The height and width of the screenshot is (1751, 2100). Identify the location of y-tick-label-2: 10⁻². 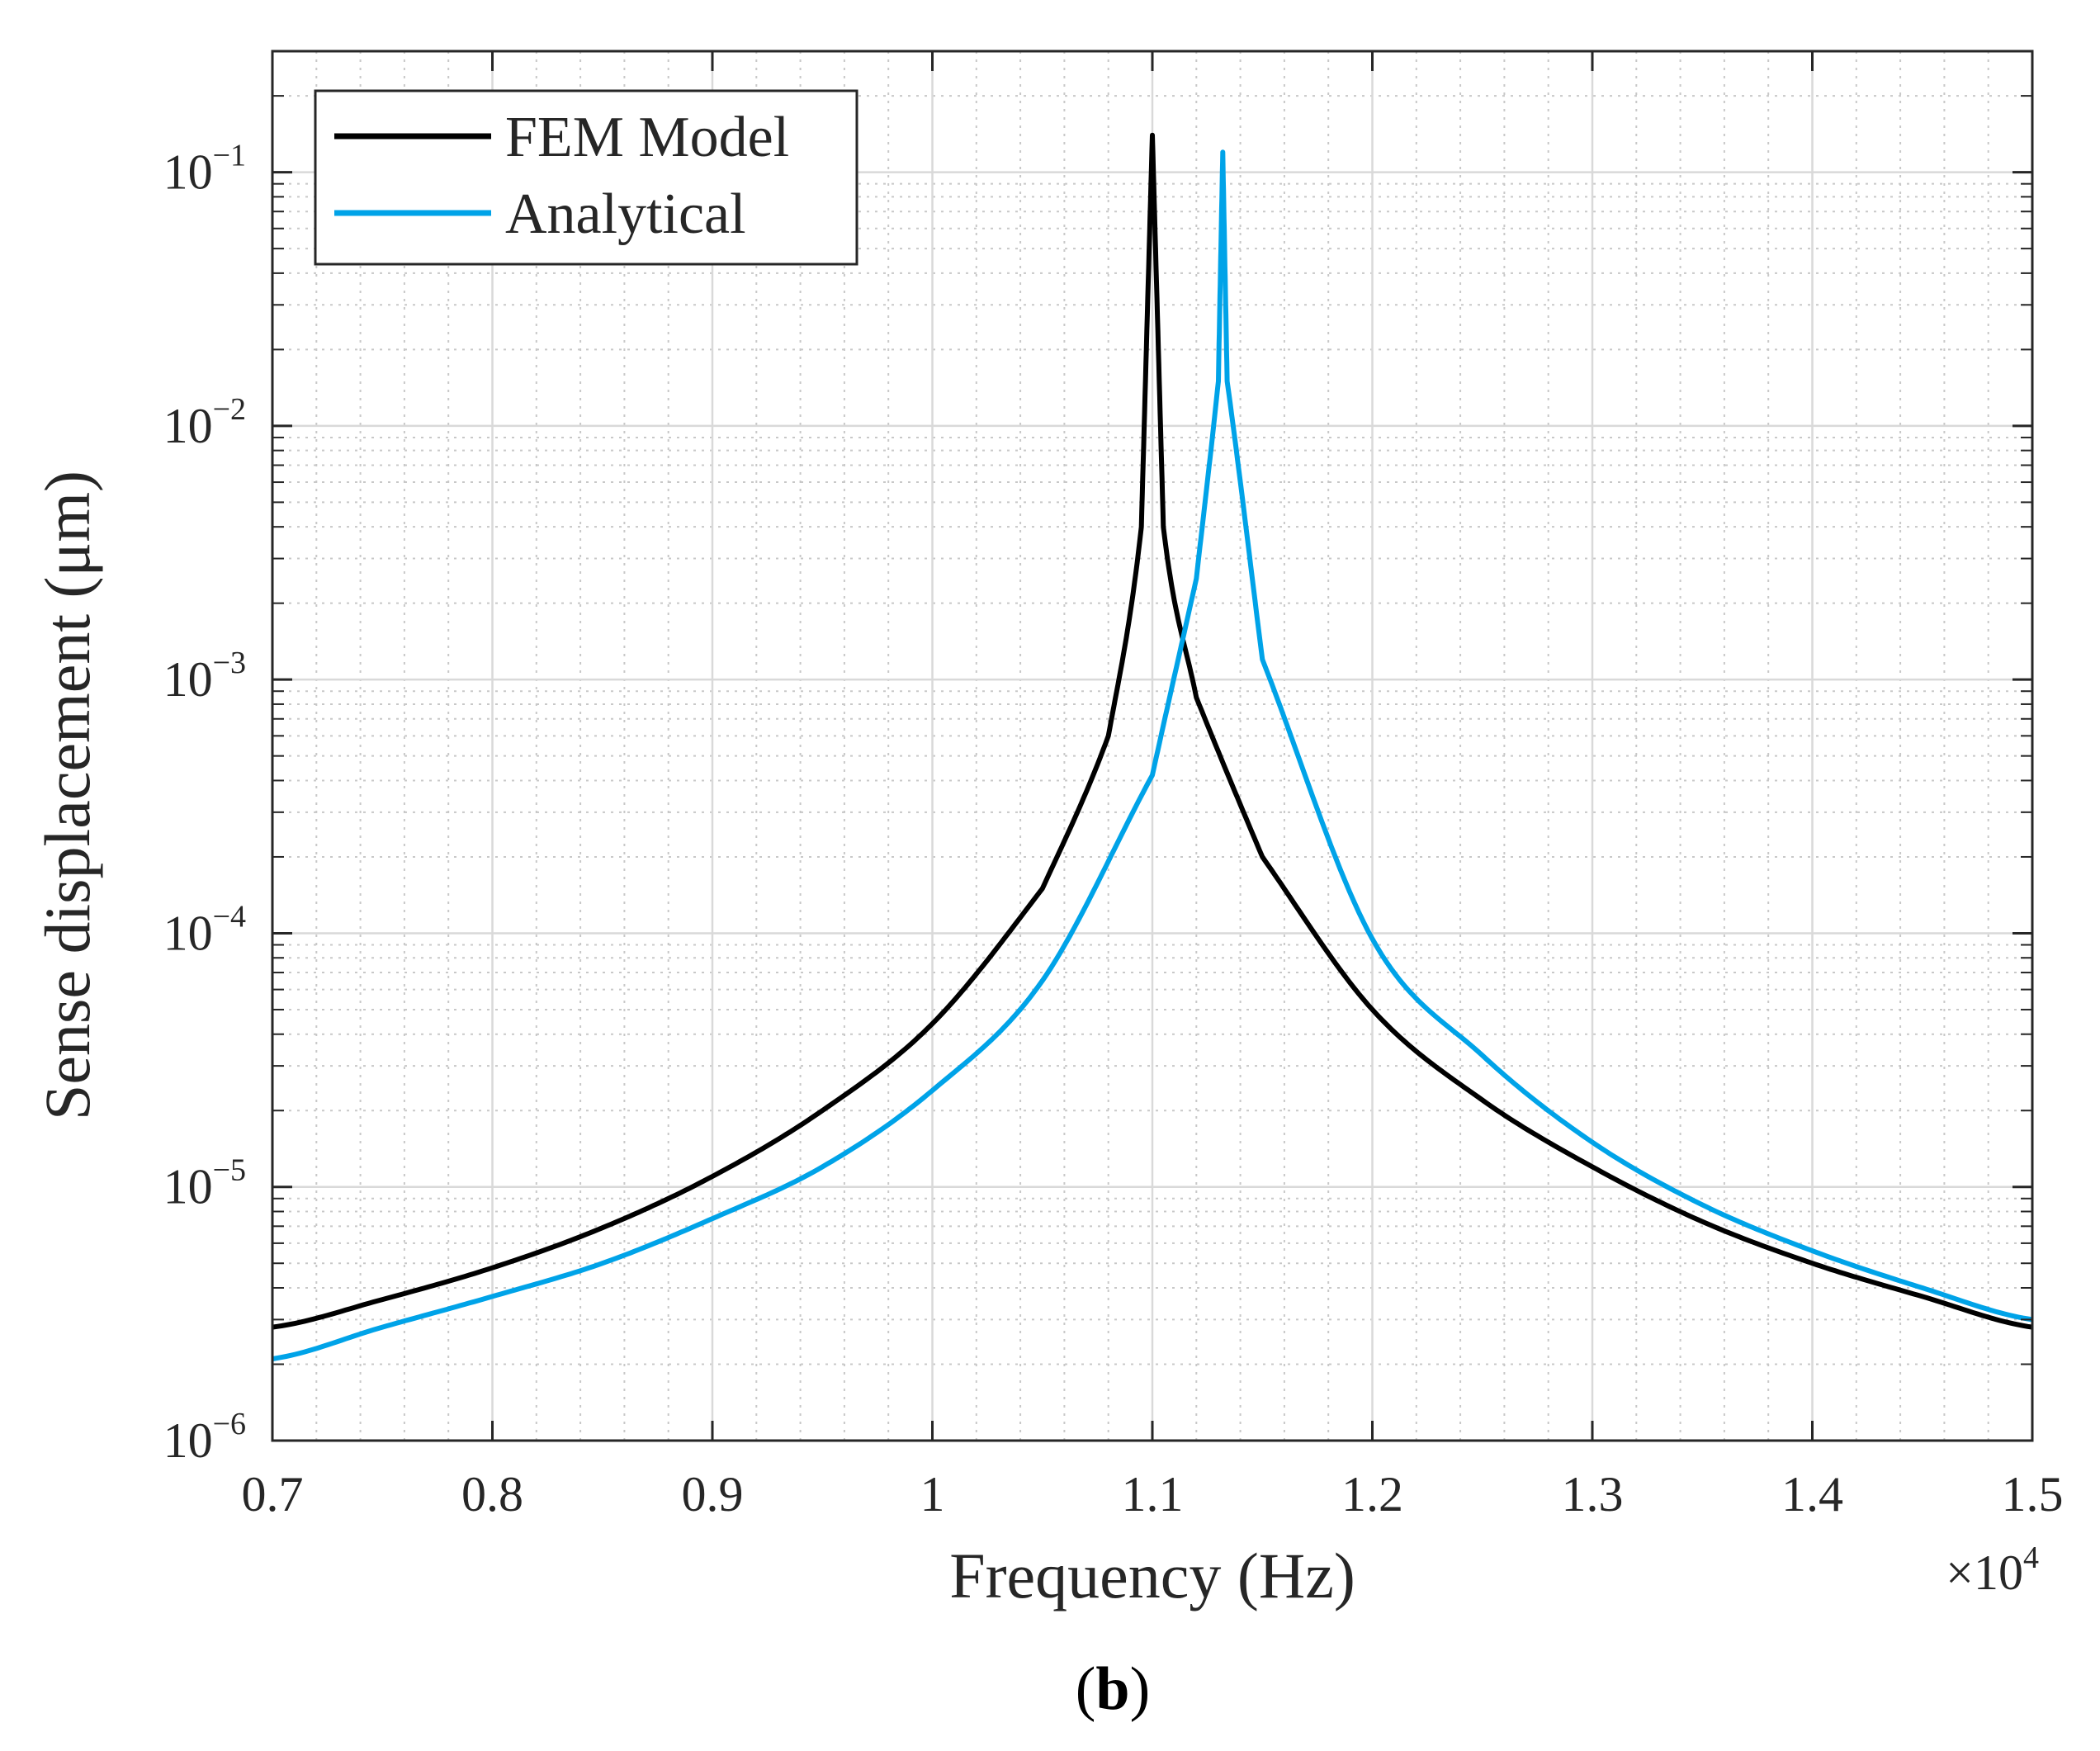
(205, 422).